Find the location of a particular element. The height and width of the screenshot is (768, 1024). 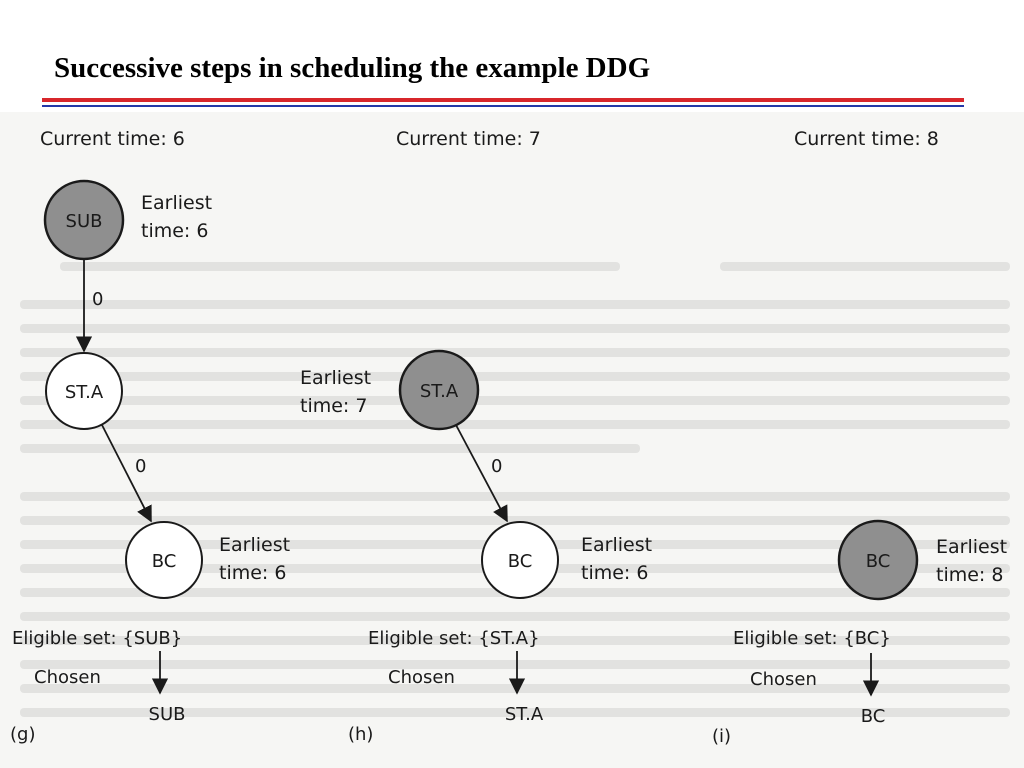

panel-g-node-sub: SUB is located at coordinates (84, 220).